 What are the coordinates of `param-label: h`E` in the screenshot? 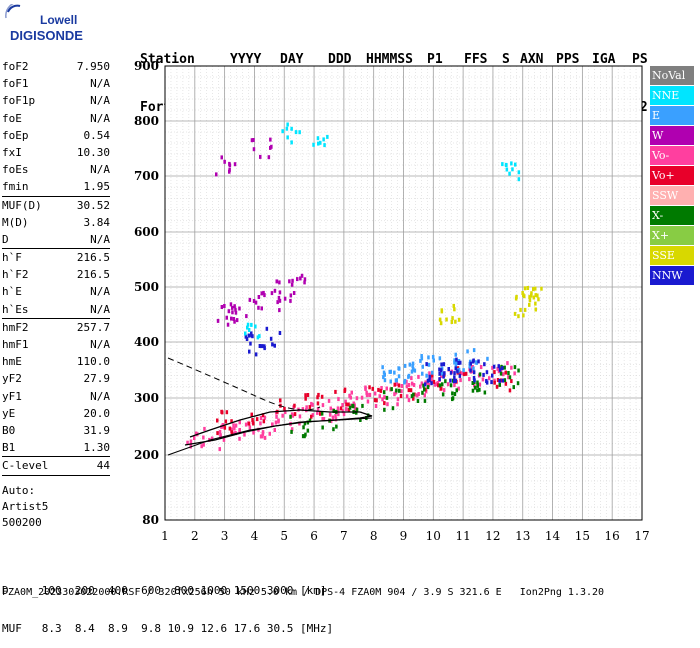 It's located at (12, 292).